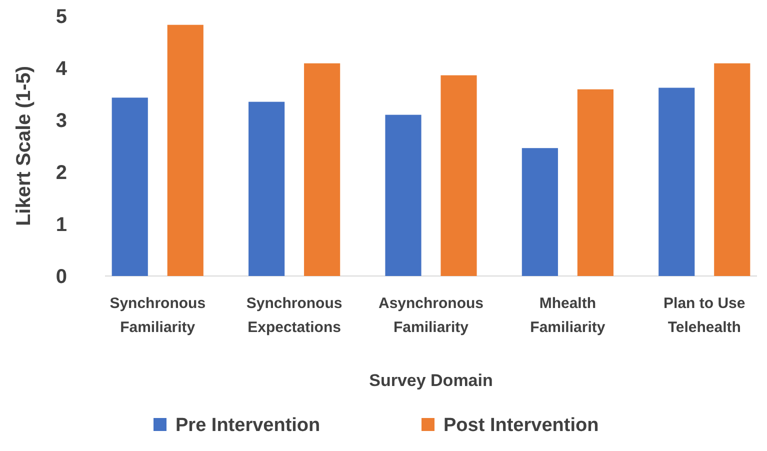 The height and width of the screenshot is (451, 767). I want to click on y-tick-label: 4, so click(62, 69).